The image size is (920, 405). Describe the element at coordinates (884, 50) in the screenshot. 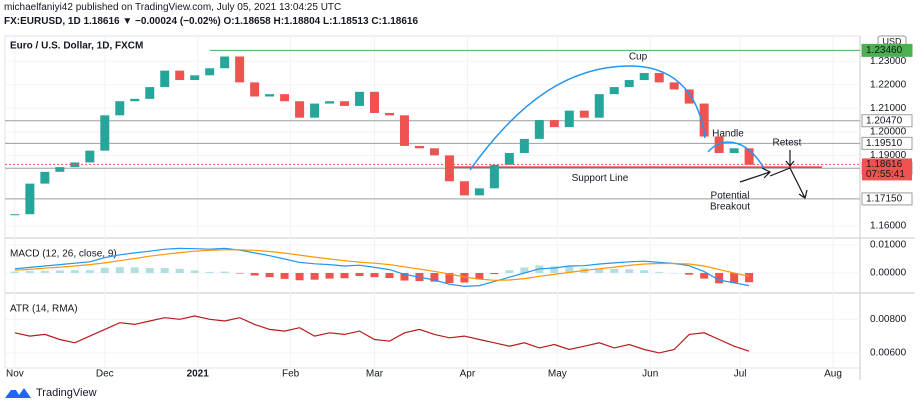

I see `level-label: 1.23460` at that location.